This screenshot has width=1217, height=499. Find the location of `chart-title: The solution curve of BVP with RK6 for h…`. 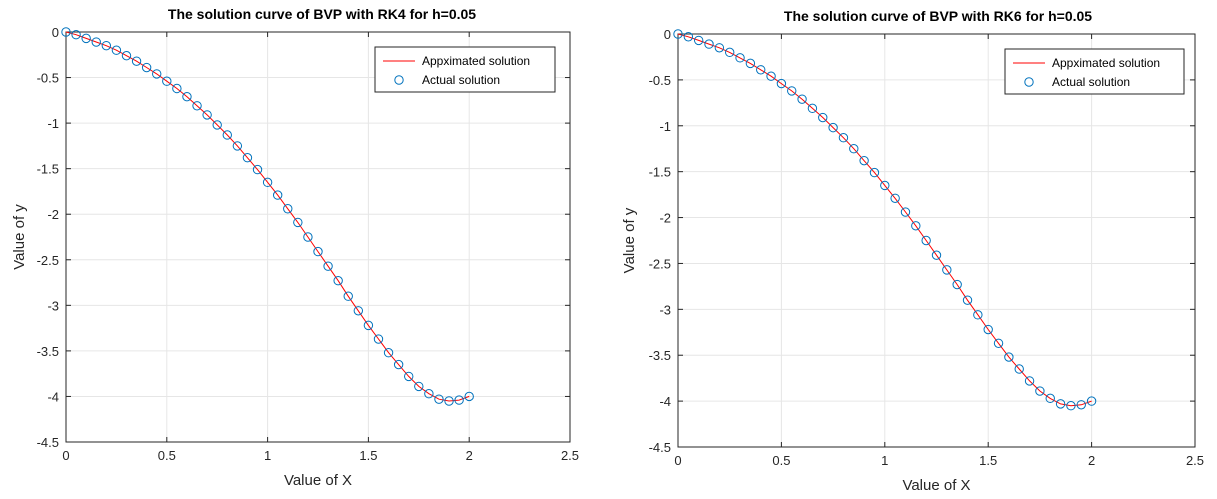

chart-title: The solution curve of BVP with RK6 for h… is located at coordinates (938, 16).